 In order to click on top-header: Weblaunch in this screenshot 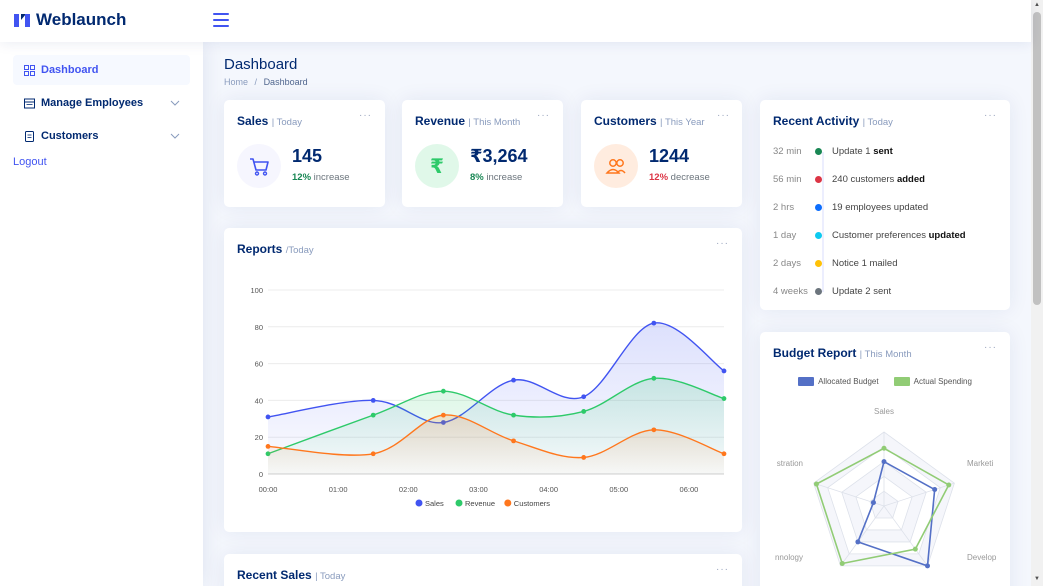, I will do `click(515, 21)`.